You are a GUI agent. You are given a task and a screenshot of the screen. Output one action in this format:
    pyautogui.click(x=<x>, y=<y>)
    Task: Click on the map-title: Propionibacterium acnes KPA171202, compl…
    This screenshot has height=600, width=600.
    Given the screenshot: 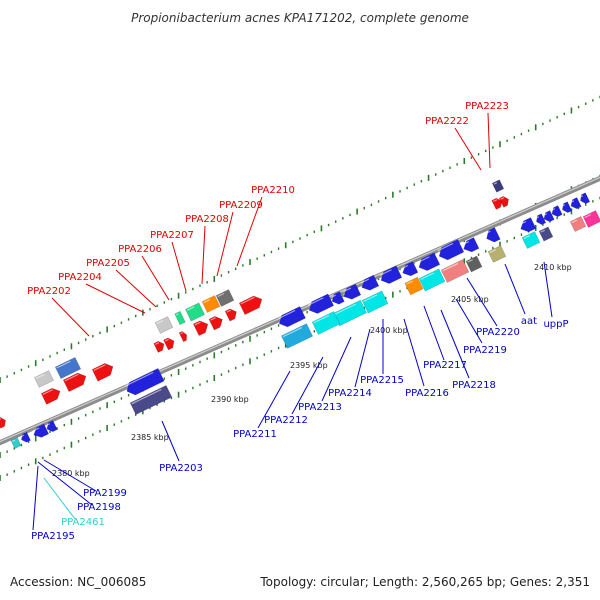 What is the action you would take?
    pyautogui.click(x=300, y=18)
    